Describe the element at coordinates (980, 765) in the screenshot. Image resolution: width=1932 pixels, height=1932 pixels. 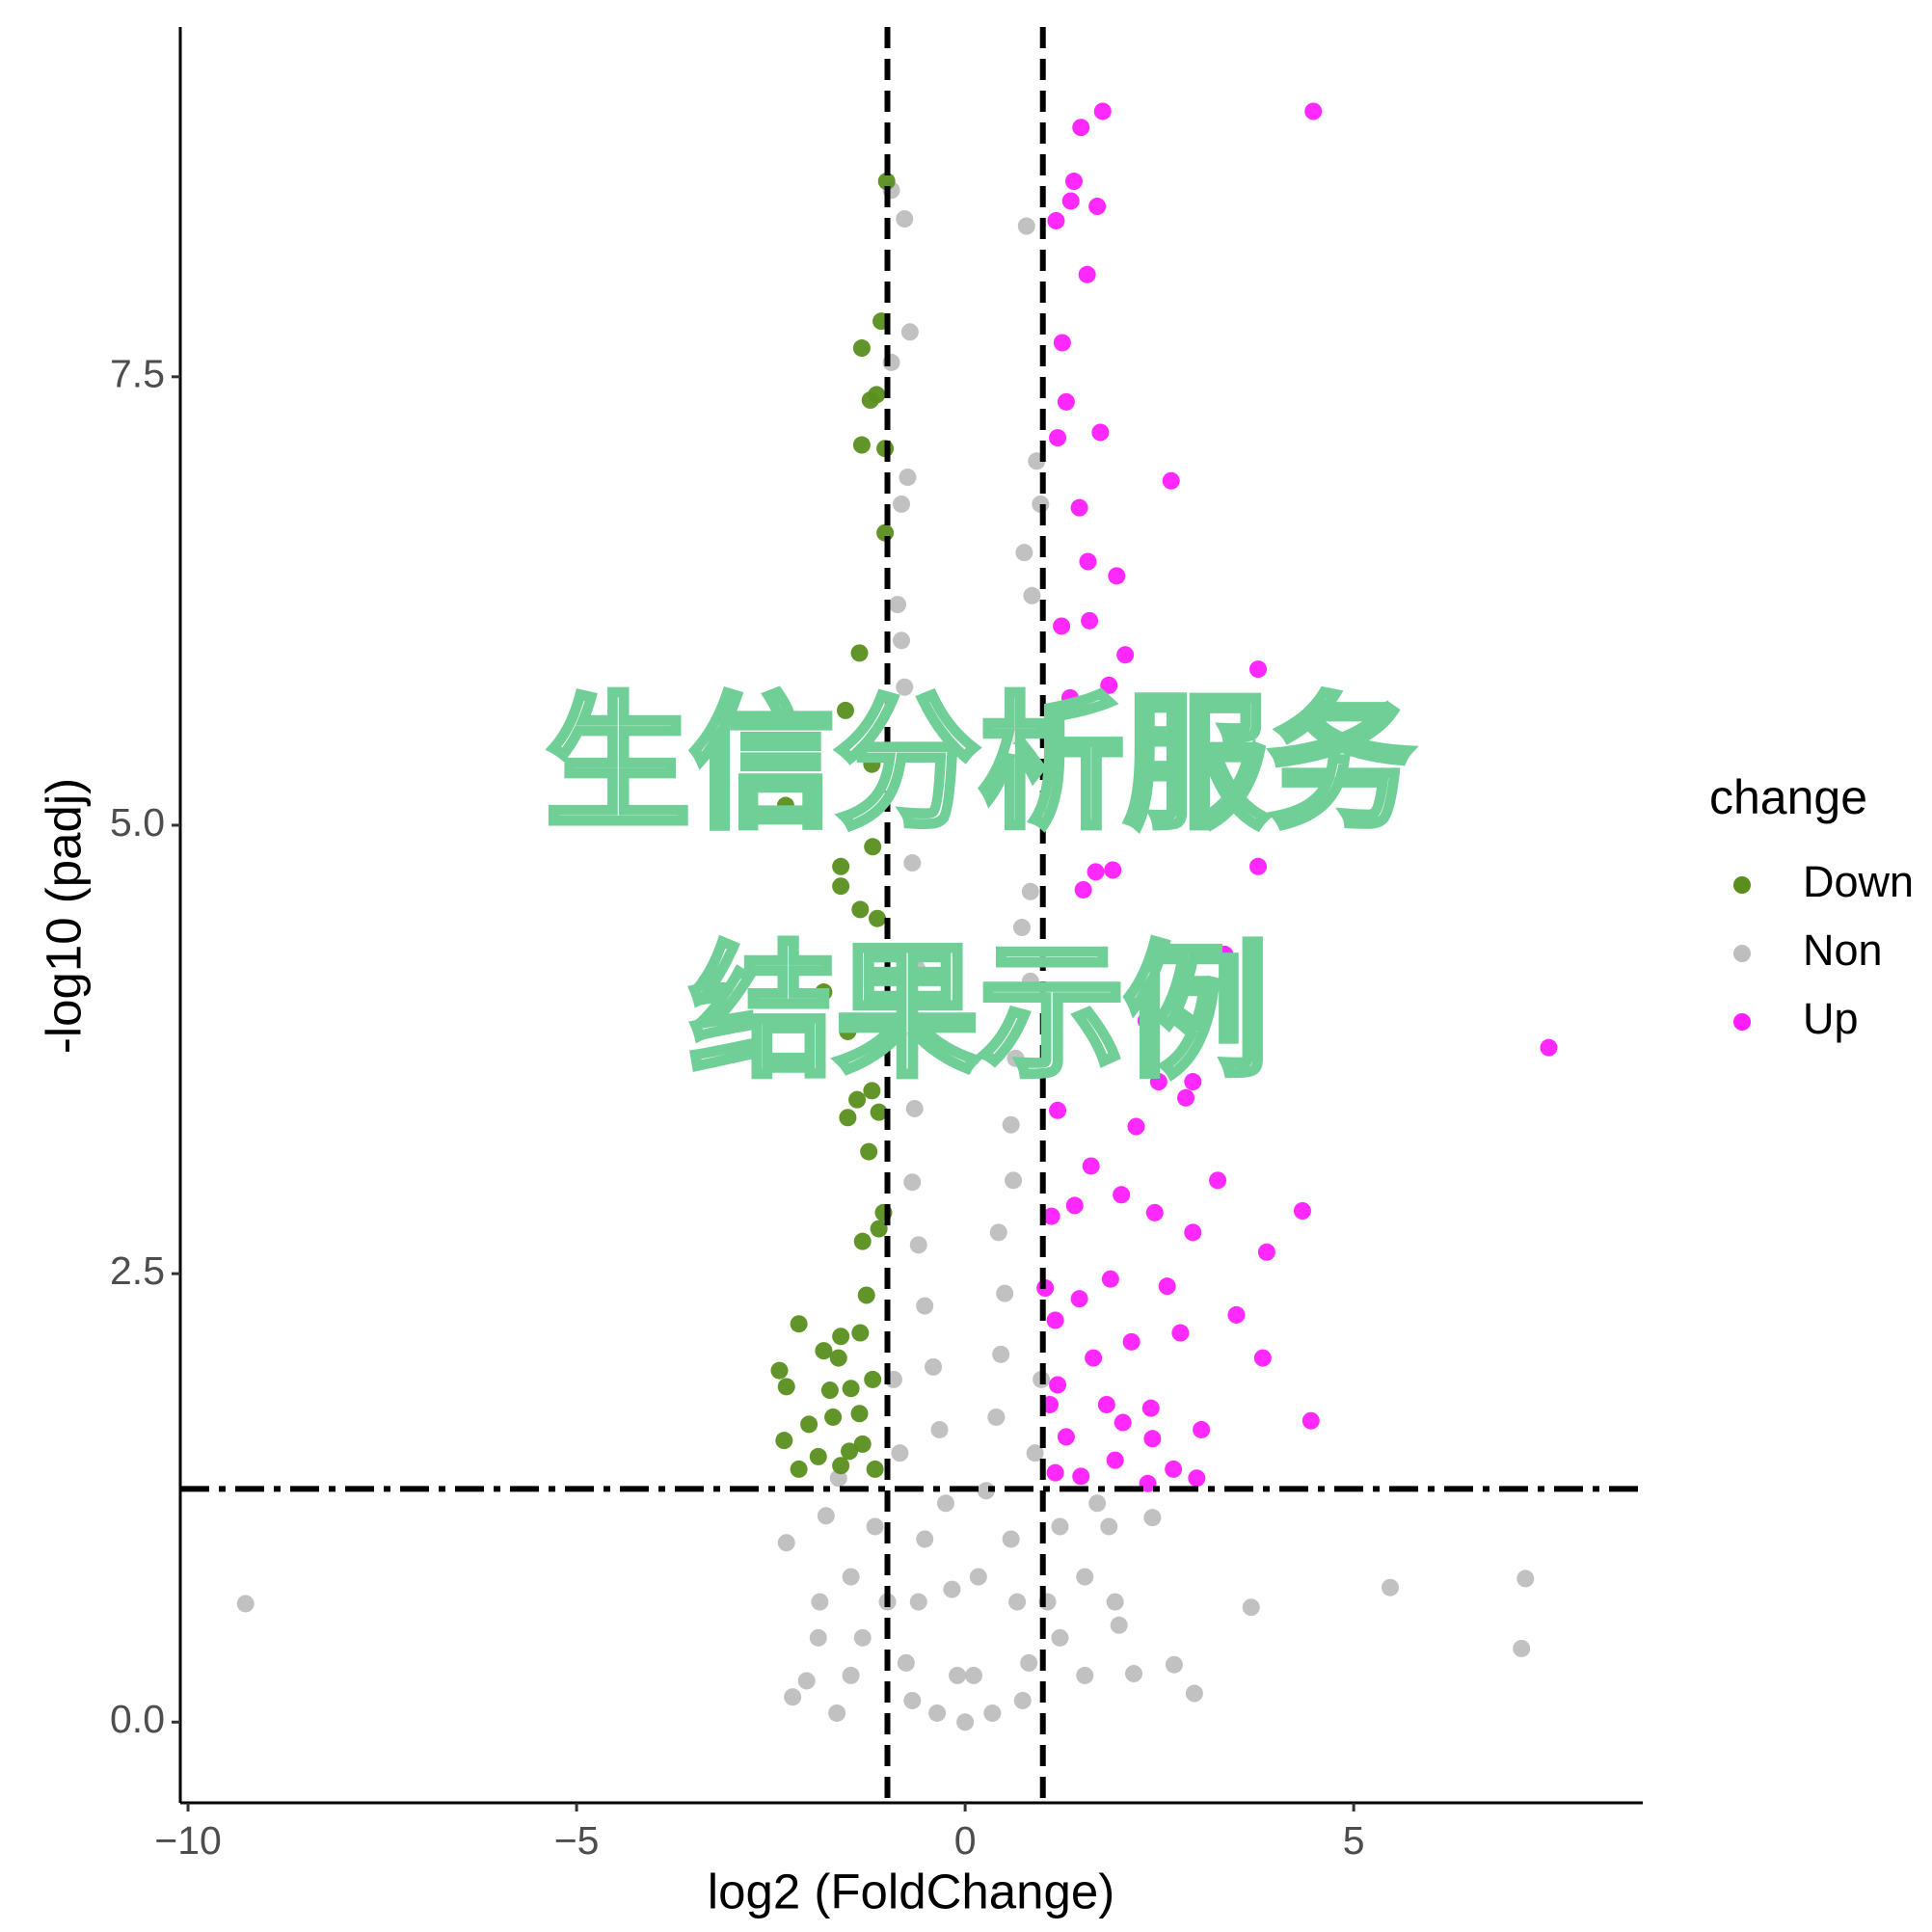
I see `watermark: 生信分析服务` at that location.